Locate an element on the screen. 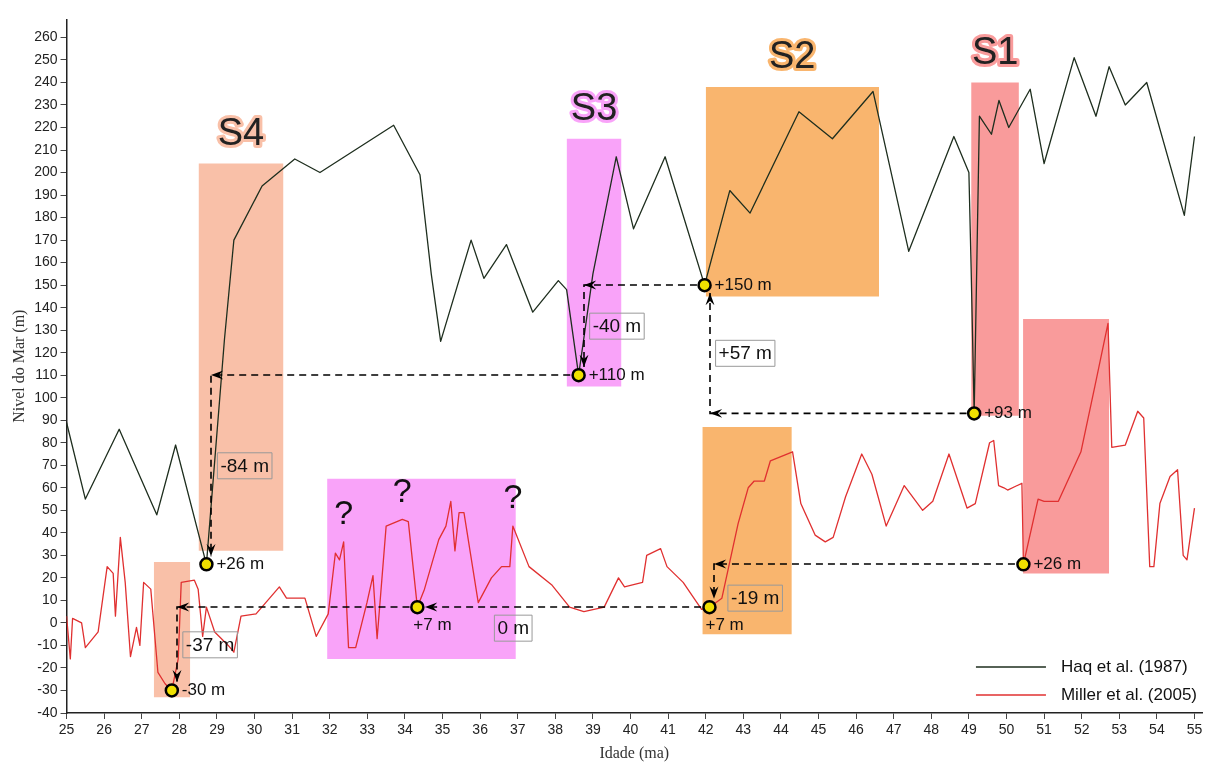 The image size is (1224, 773). x-tick-label: 26 is located at coordinates (104, 729).